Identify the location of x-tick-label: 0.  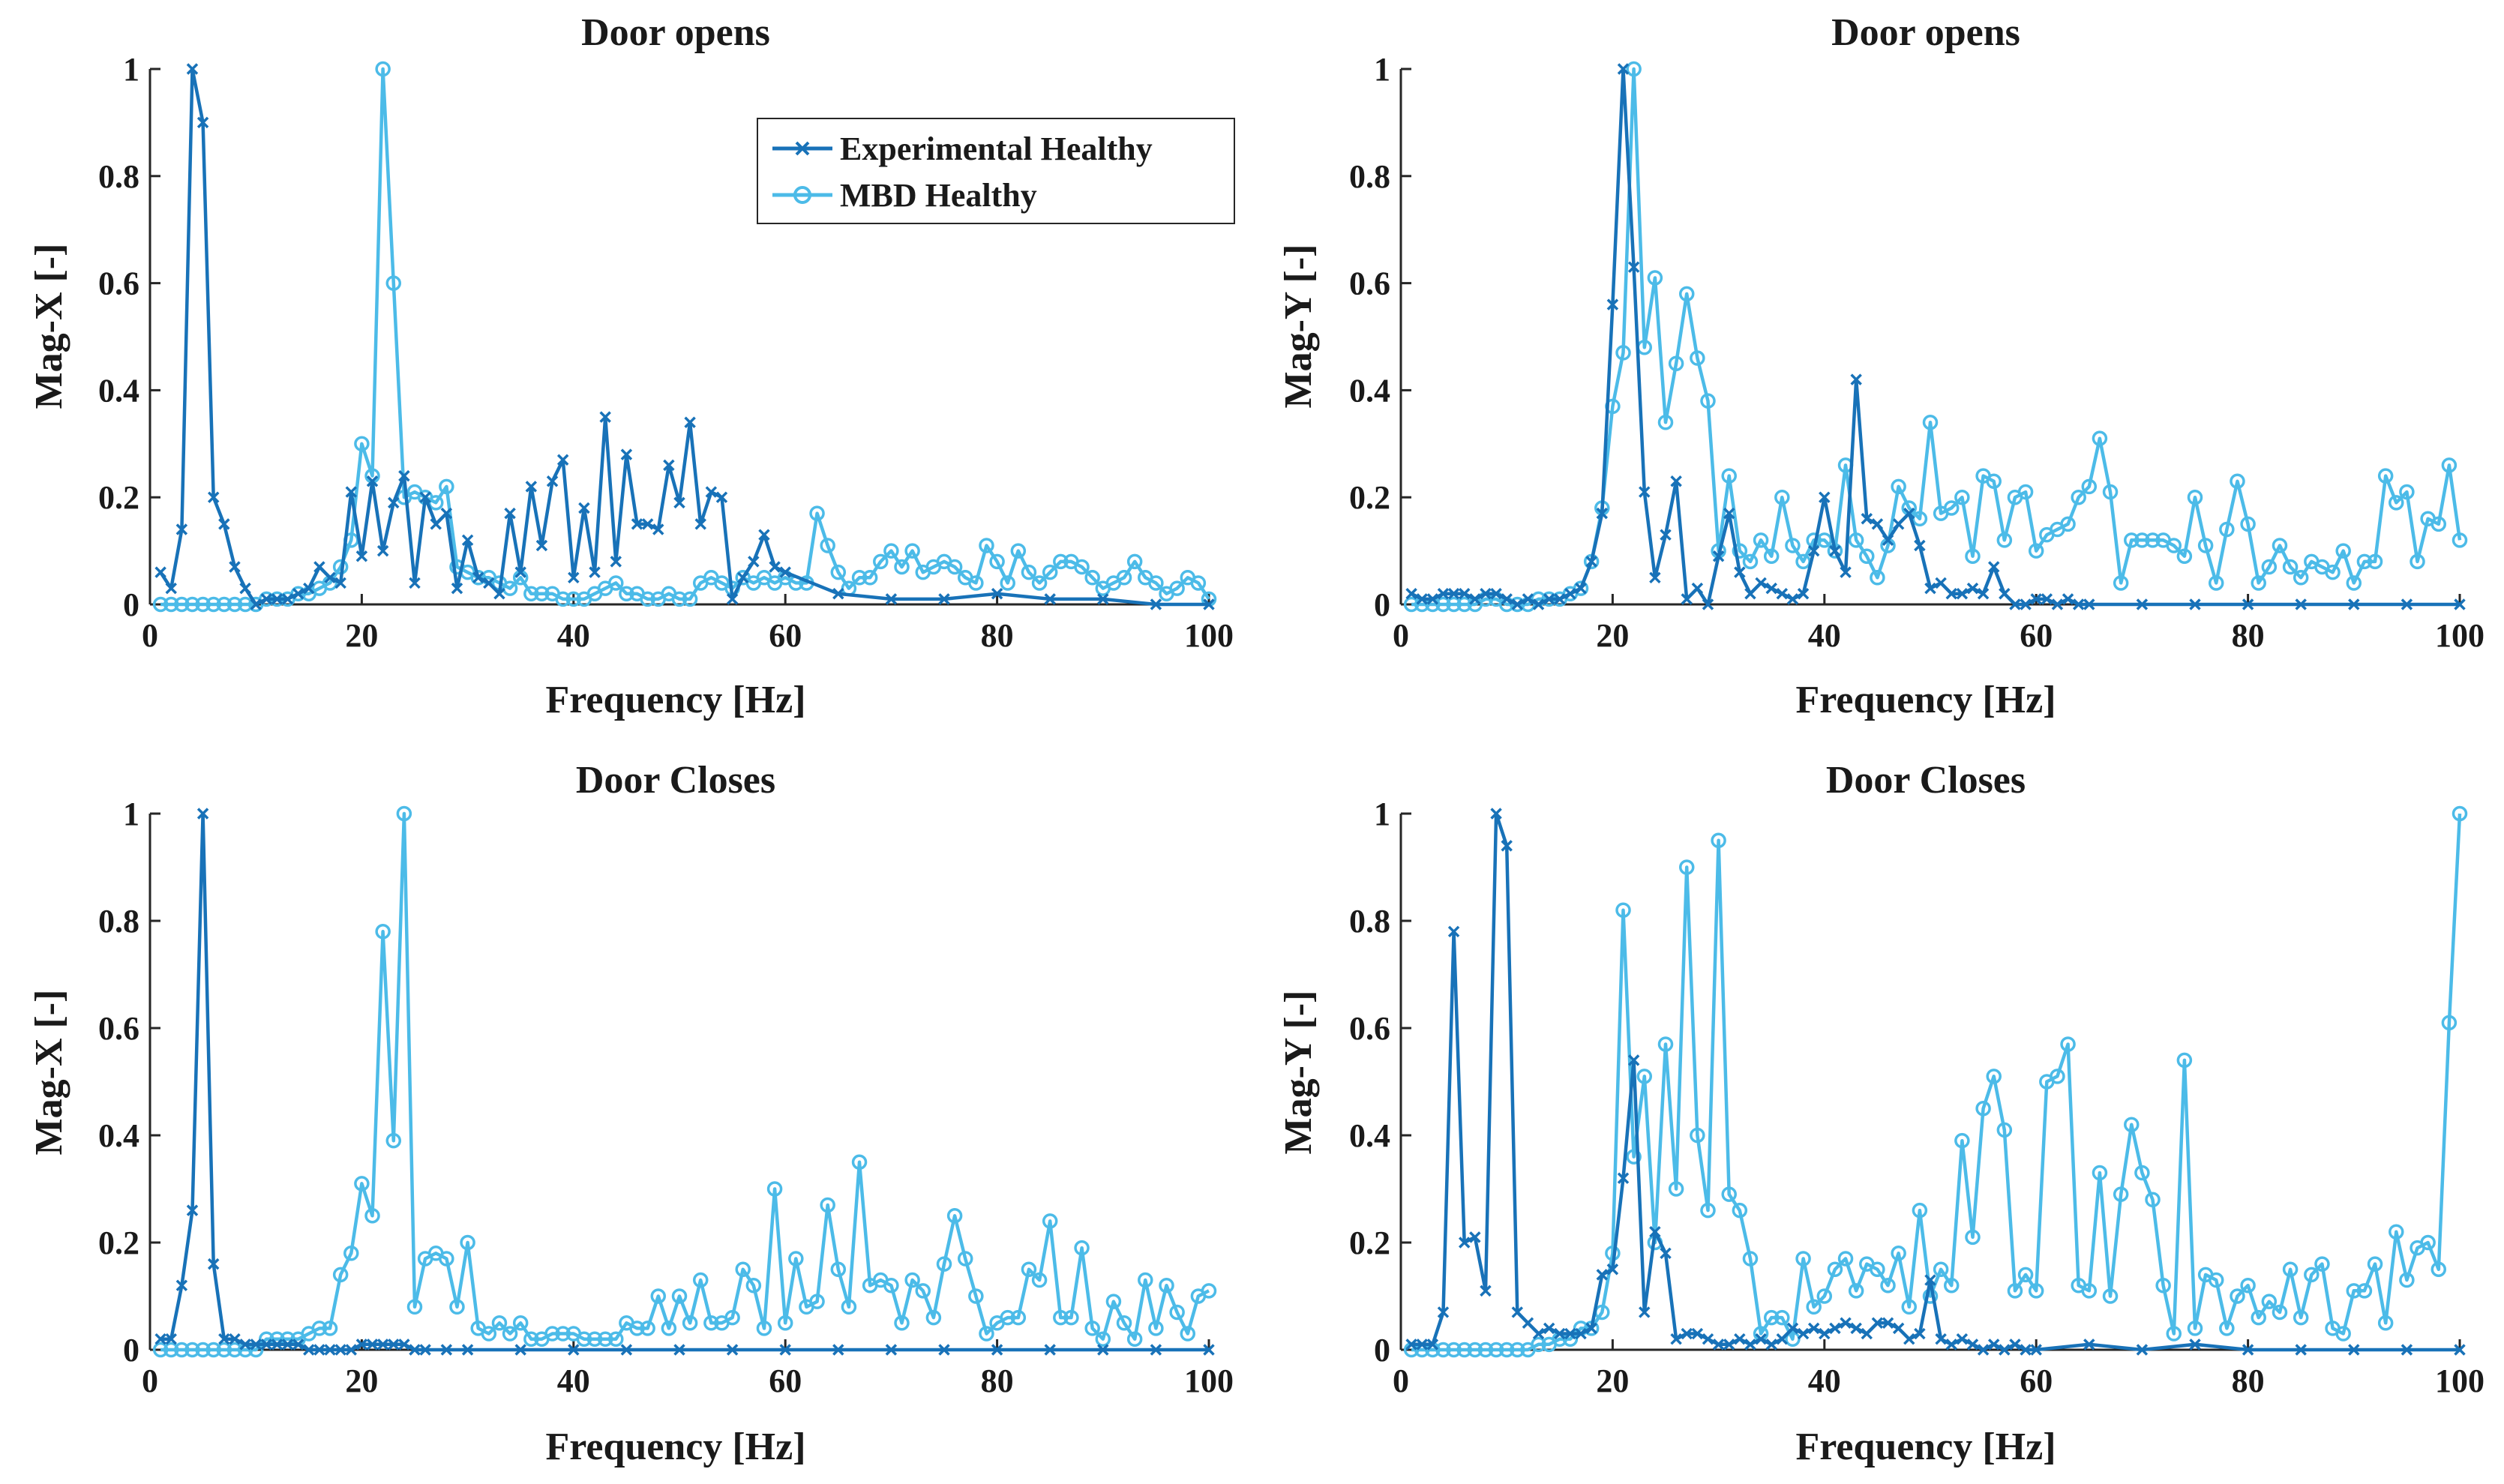
(1401, 635).